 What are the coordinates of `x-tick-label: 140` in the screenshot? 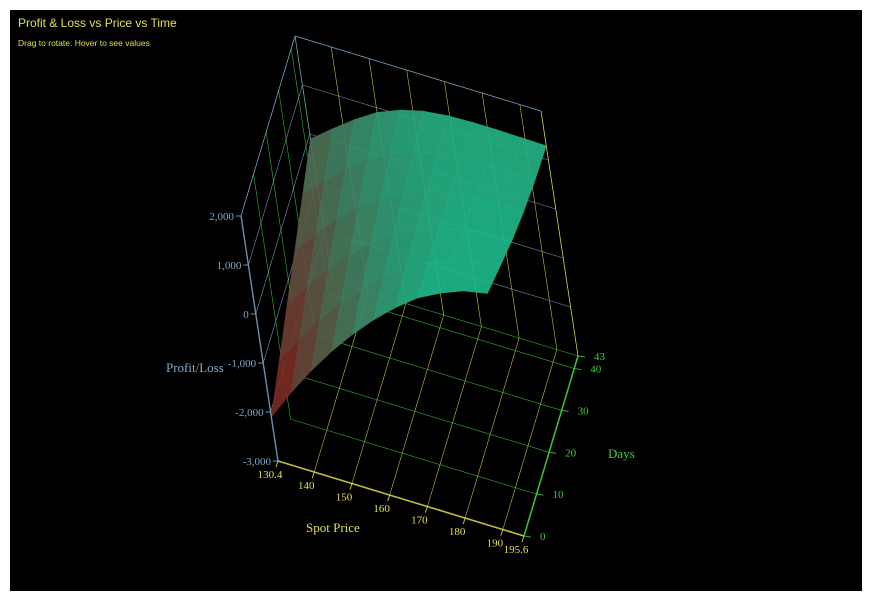 It's located at (306, 486).